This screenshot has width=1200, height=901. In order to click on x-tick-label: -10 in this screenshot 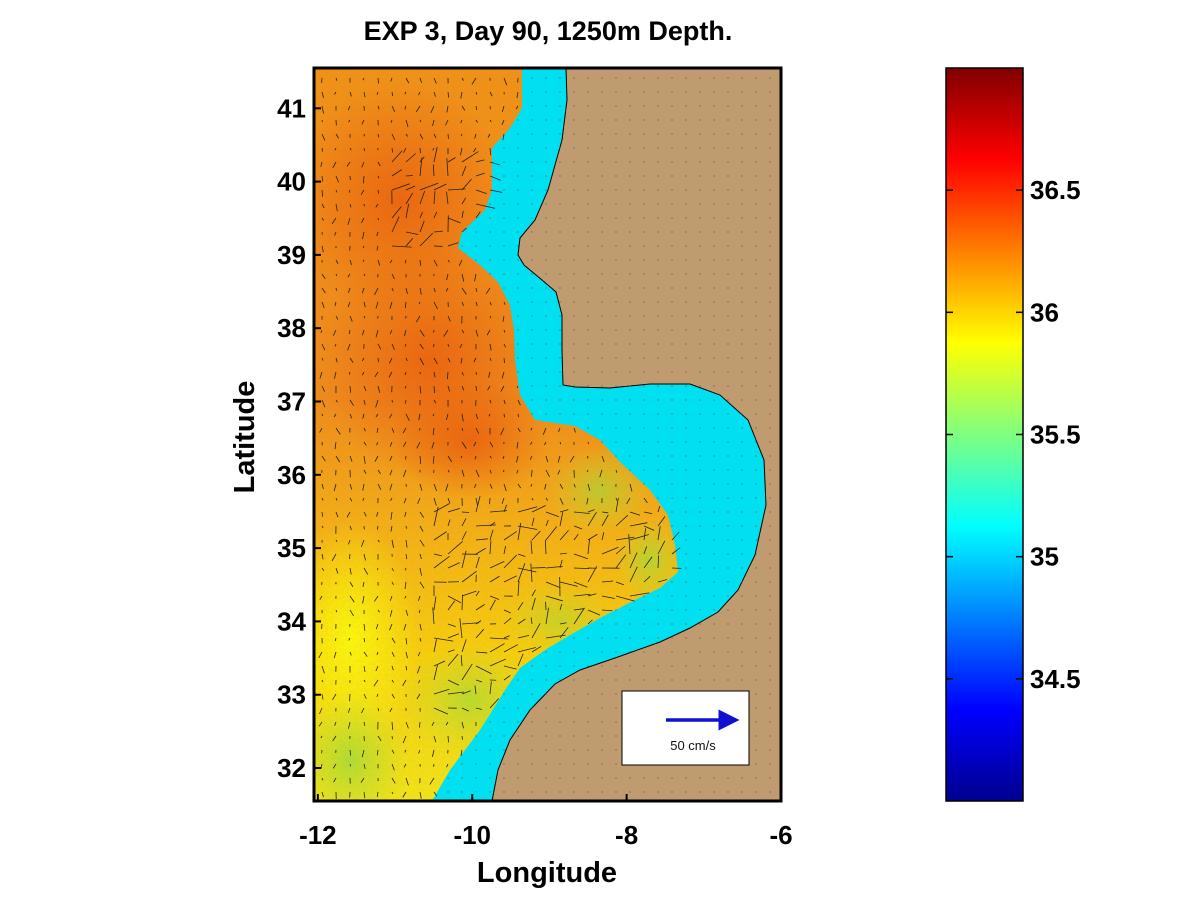, I will do `click(472, 835)`.